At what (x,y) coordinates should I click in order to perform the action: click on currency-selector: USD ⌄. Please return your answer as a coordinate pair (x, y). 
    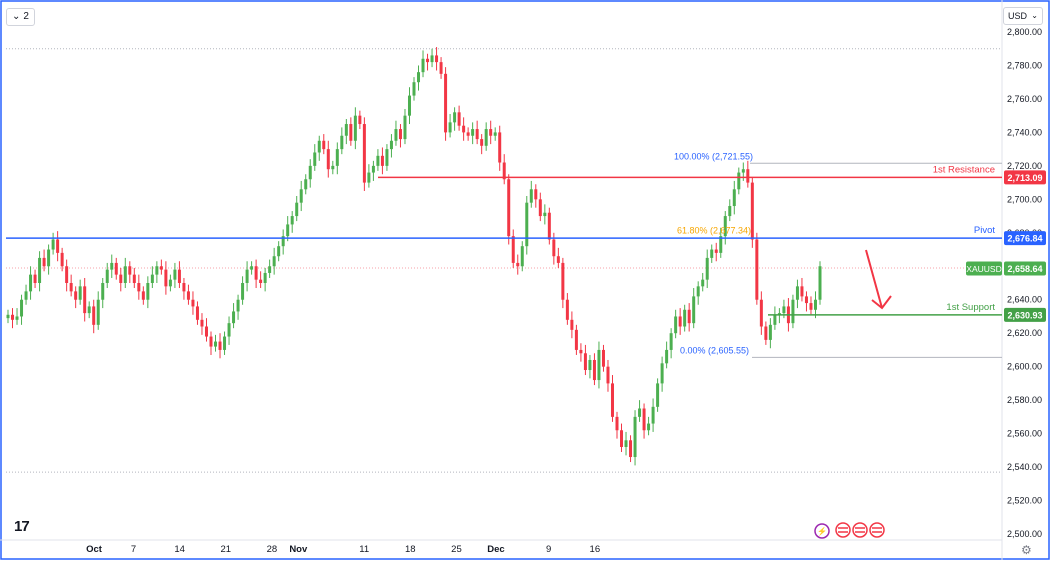
    Looking at the image, I should click on (1023, 16).